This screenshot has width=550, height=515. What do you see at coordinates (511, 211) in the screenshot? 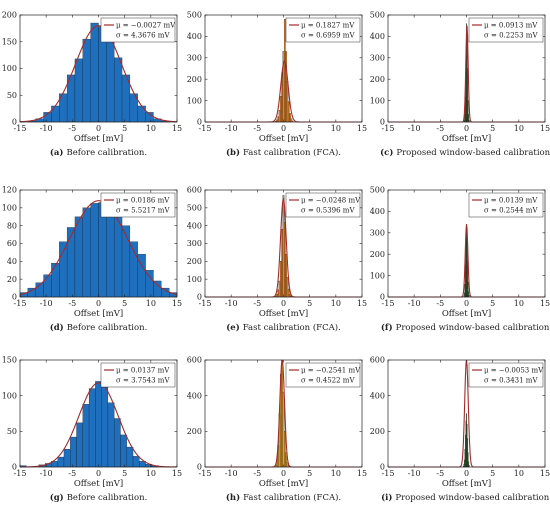
I see `legend-sigma: σ = 0.2544 mV` at bounding box center [511, 211].